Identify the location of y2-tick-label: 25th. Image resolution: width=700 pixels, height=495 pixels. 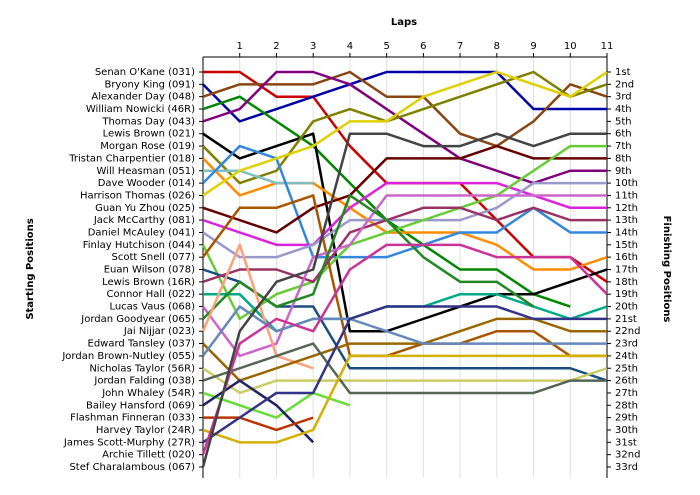
(626, 368).